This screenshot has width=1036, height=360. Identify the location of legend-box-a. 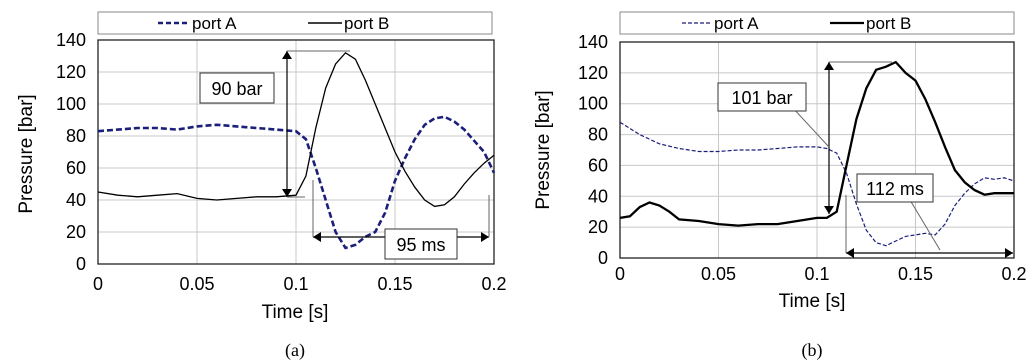
(295, 23).